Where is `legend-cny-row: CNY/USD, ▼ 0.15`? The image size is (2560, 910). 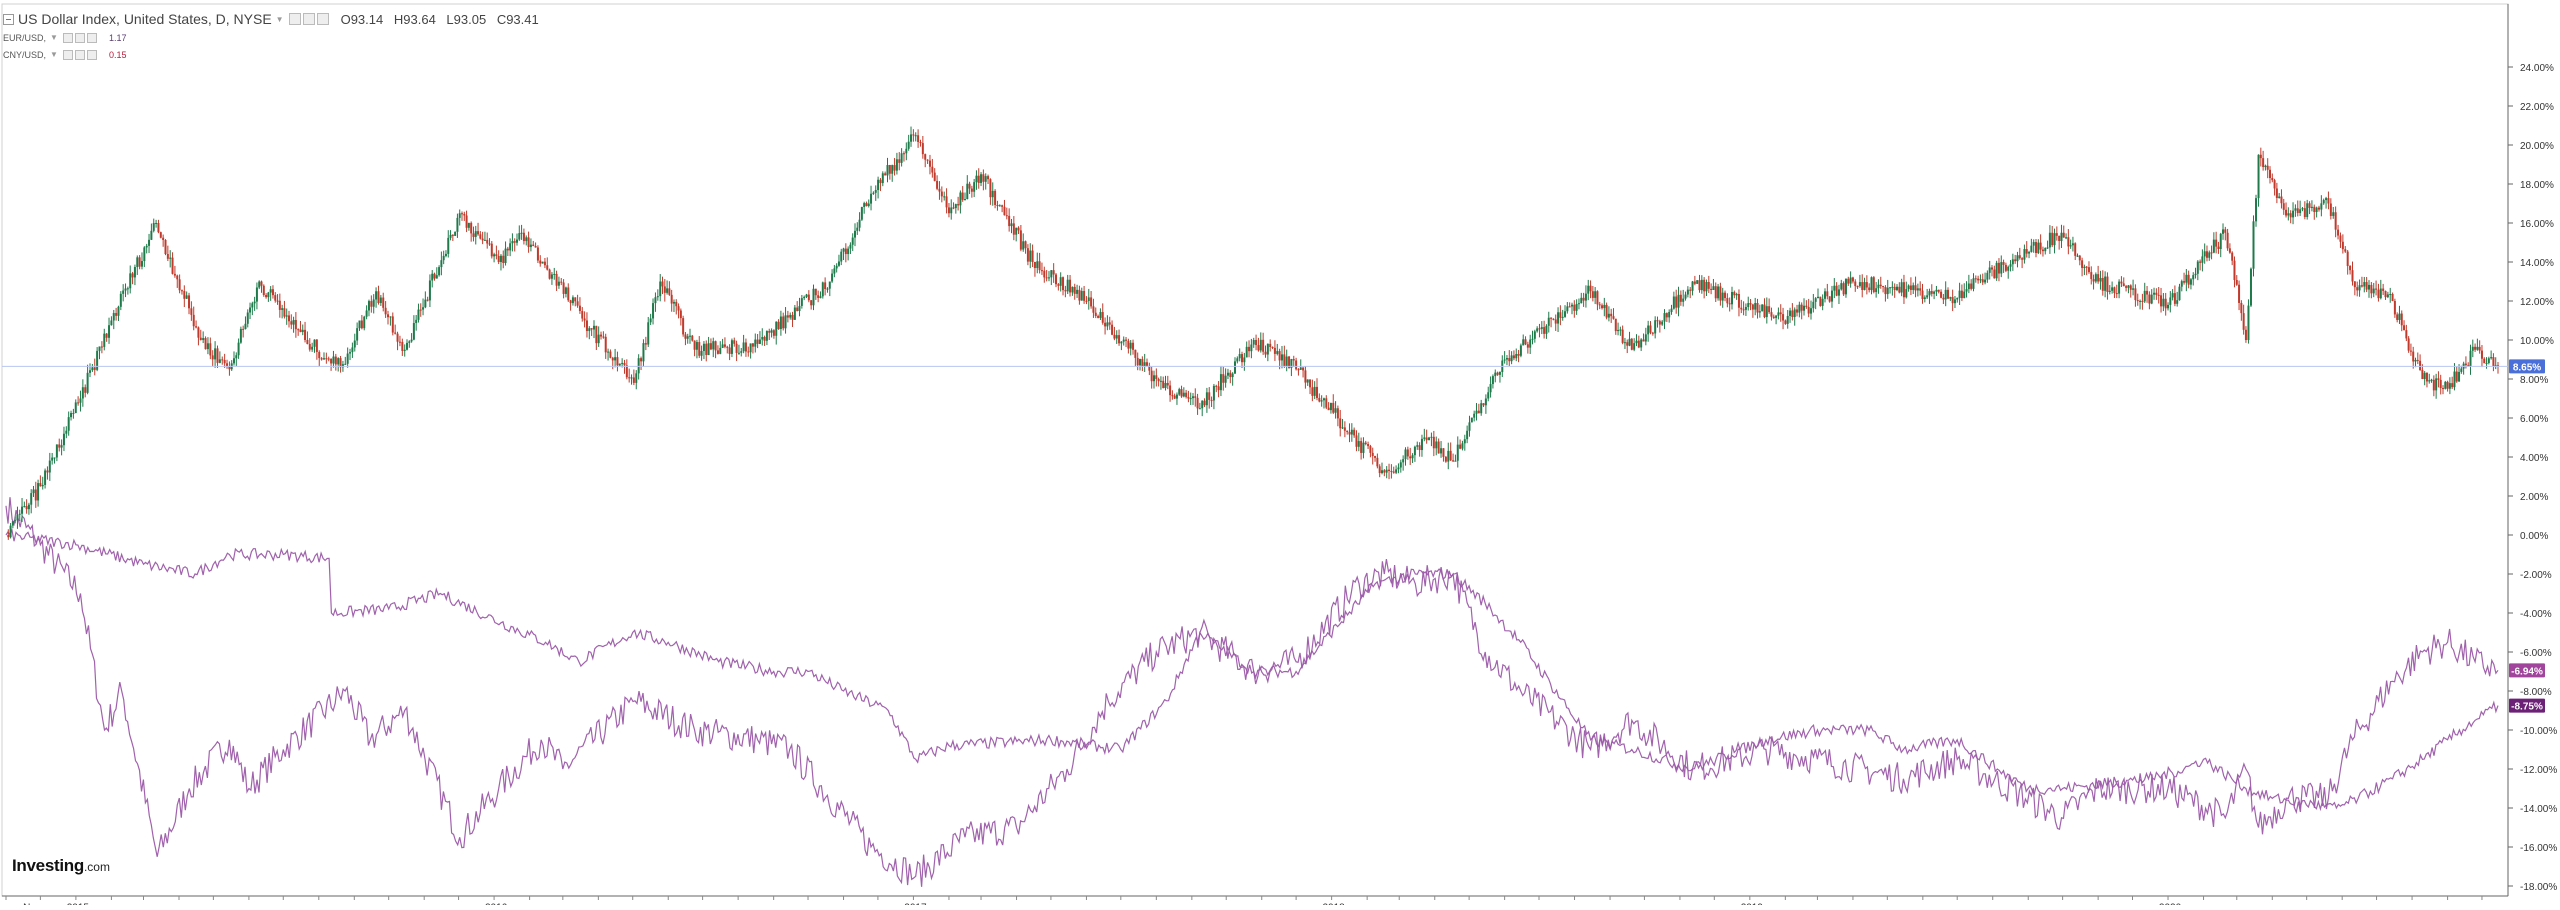
legend-cny-row: CNY/USD, ▼ 0.15 is located at coordinates (271, 54).